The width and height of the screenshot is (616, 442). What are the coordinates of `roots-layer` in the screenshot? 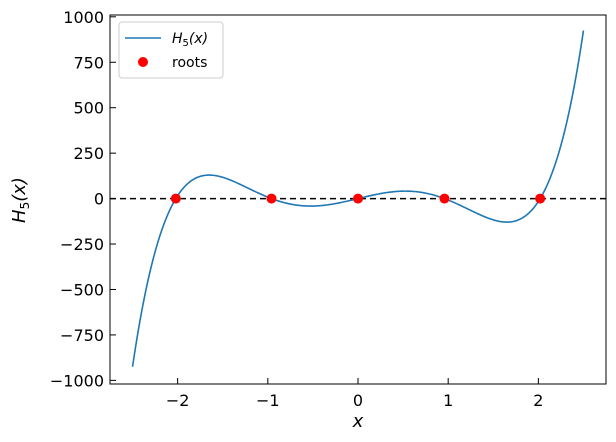 It's located at (358, 198).